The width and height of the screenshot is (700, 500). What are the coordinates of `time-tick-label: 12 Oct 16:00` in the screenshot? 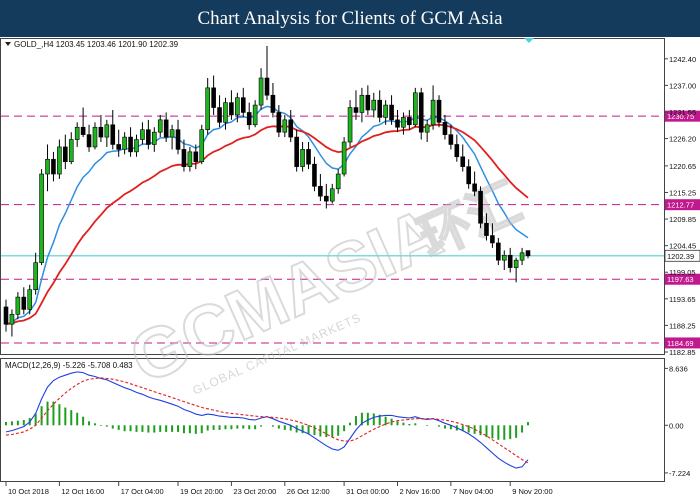 It's located at (82, 491).